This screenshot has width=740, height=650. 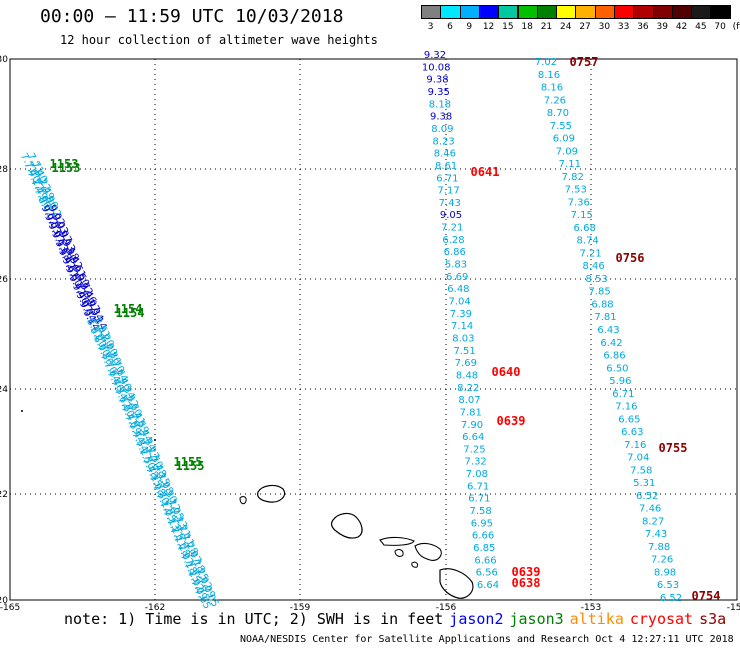 I want to click on pass-time-label: 0754, so click(x=706, y=596).